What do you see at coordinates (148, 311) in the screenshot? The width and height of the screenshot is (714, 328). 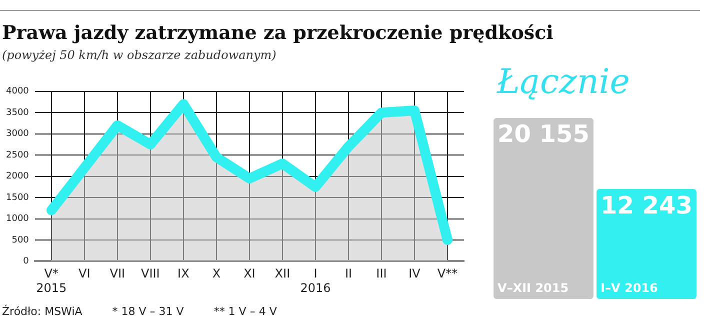 I see `text: * 18 V – 31 V` at bounding box center [148, 311].